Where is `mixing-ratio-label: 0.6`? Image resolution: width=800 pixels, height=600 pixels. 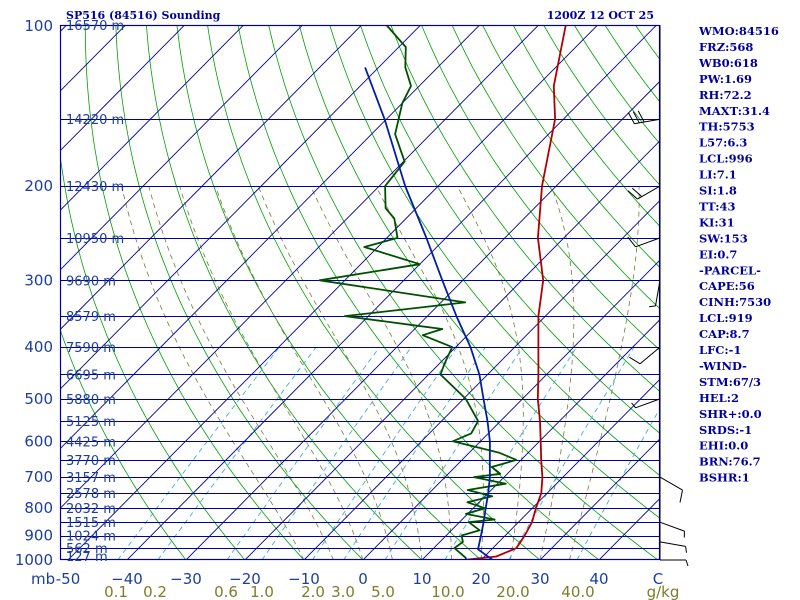
mixing-ratio-label: 0.6 is located at coordinates (226, 591).